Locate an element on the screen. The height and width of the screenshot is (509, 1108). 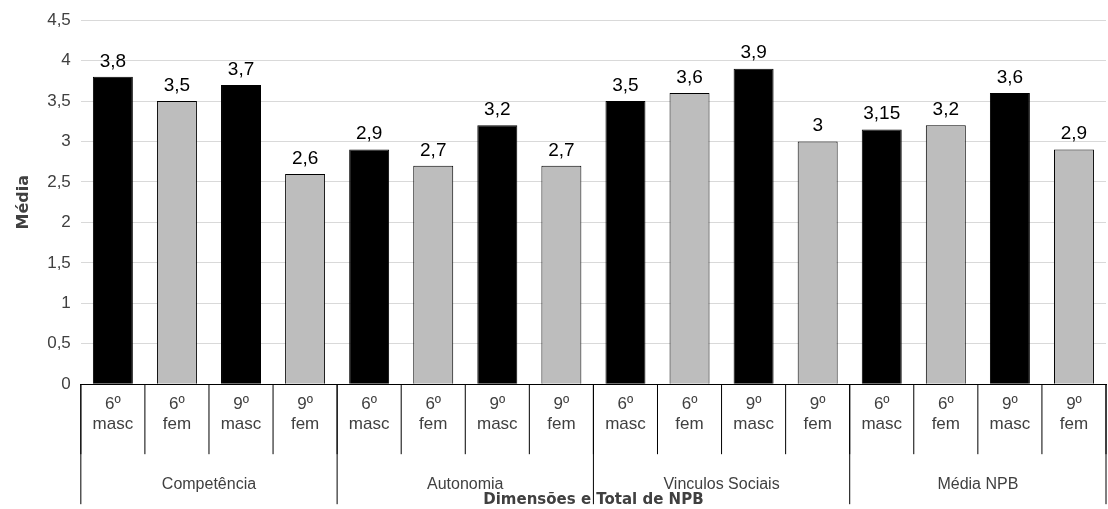
y-tick-label: 4 is located at coordinates (66, 60).